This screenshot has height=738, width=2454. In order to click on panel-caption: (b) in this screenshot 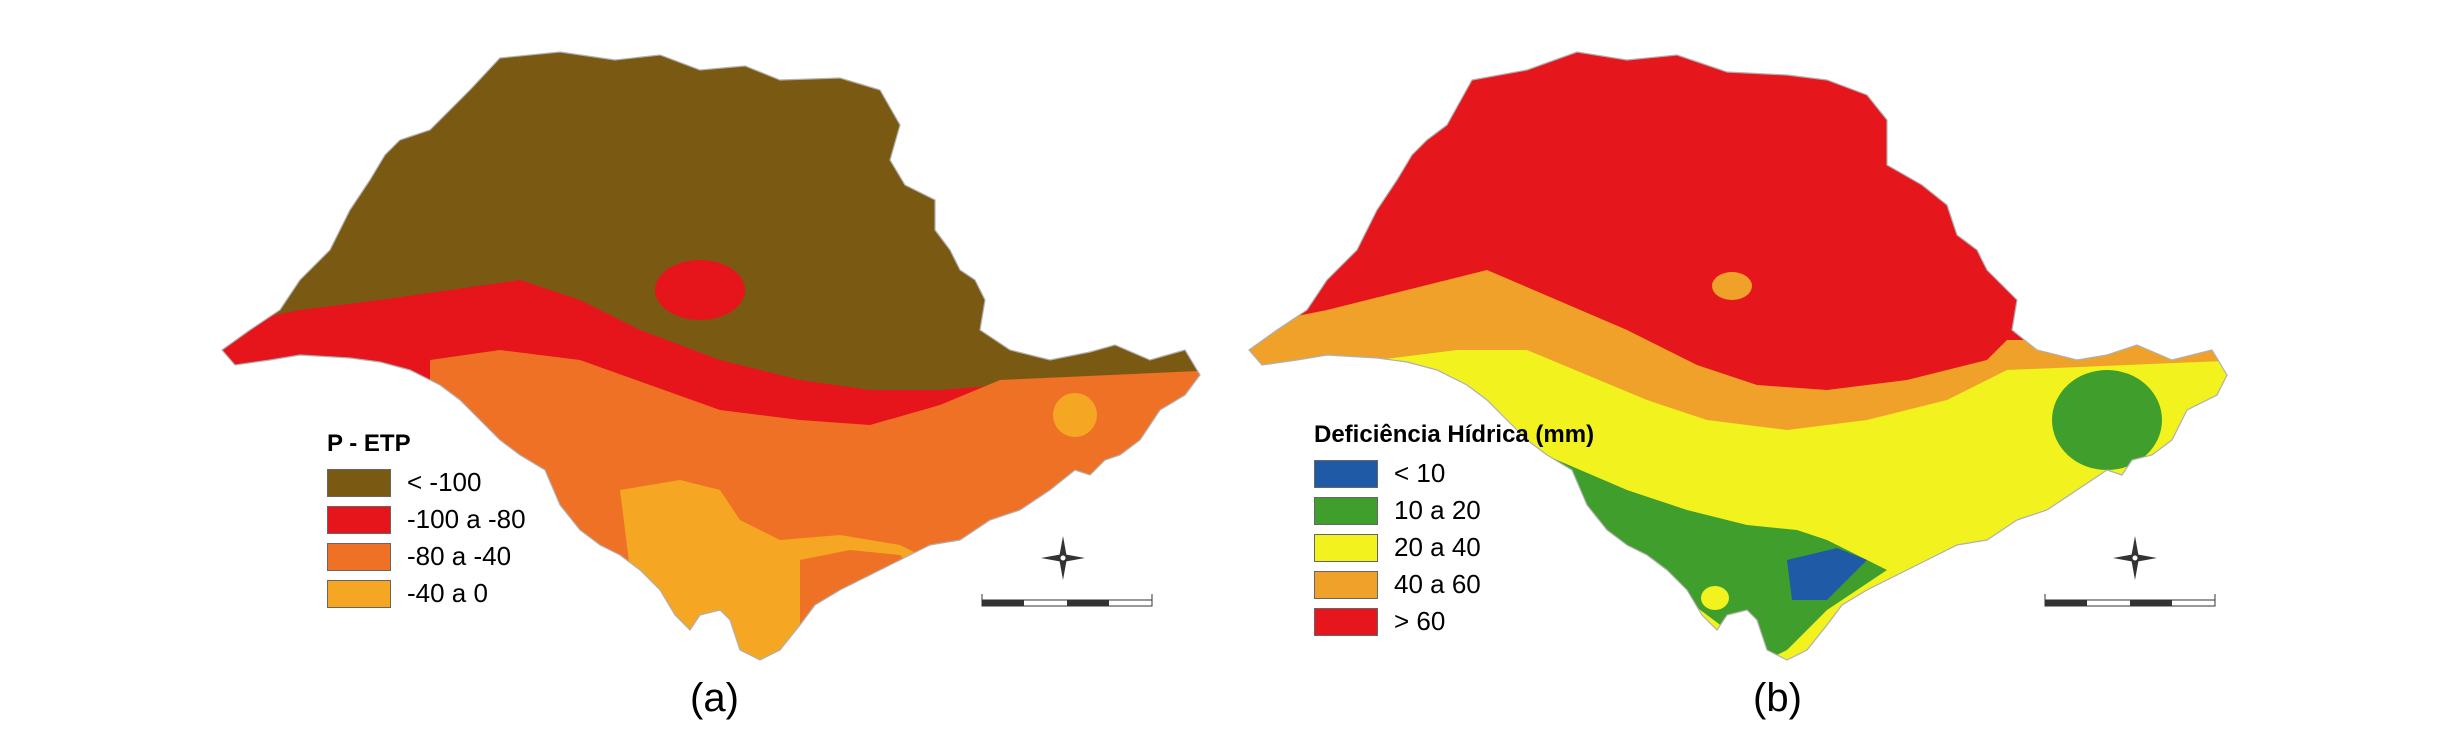, I will do `click(1777, 698)`.